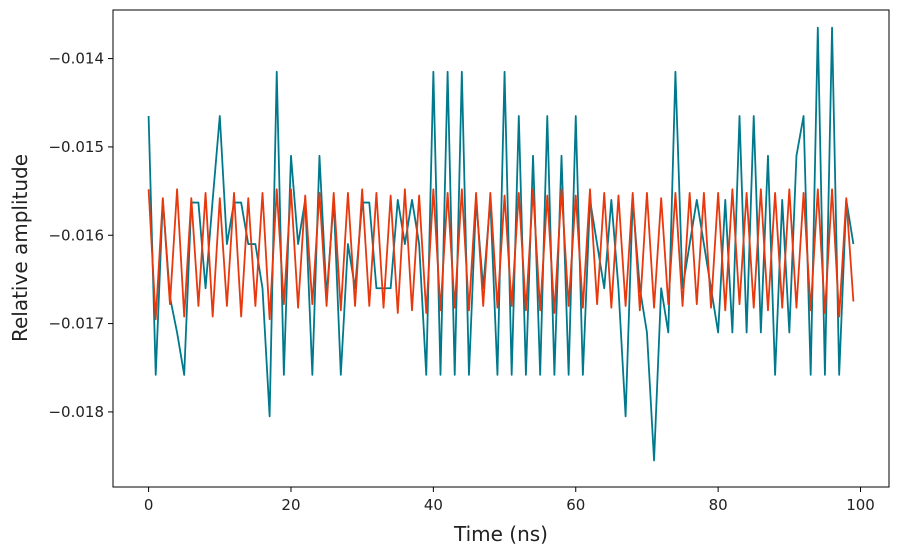 This screenshot has width=897, height=556. Describe the element at coordinates (76, 59) in the screenshot. I see `y-tick-label: −0.014` at that location.